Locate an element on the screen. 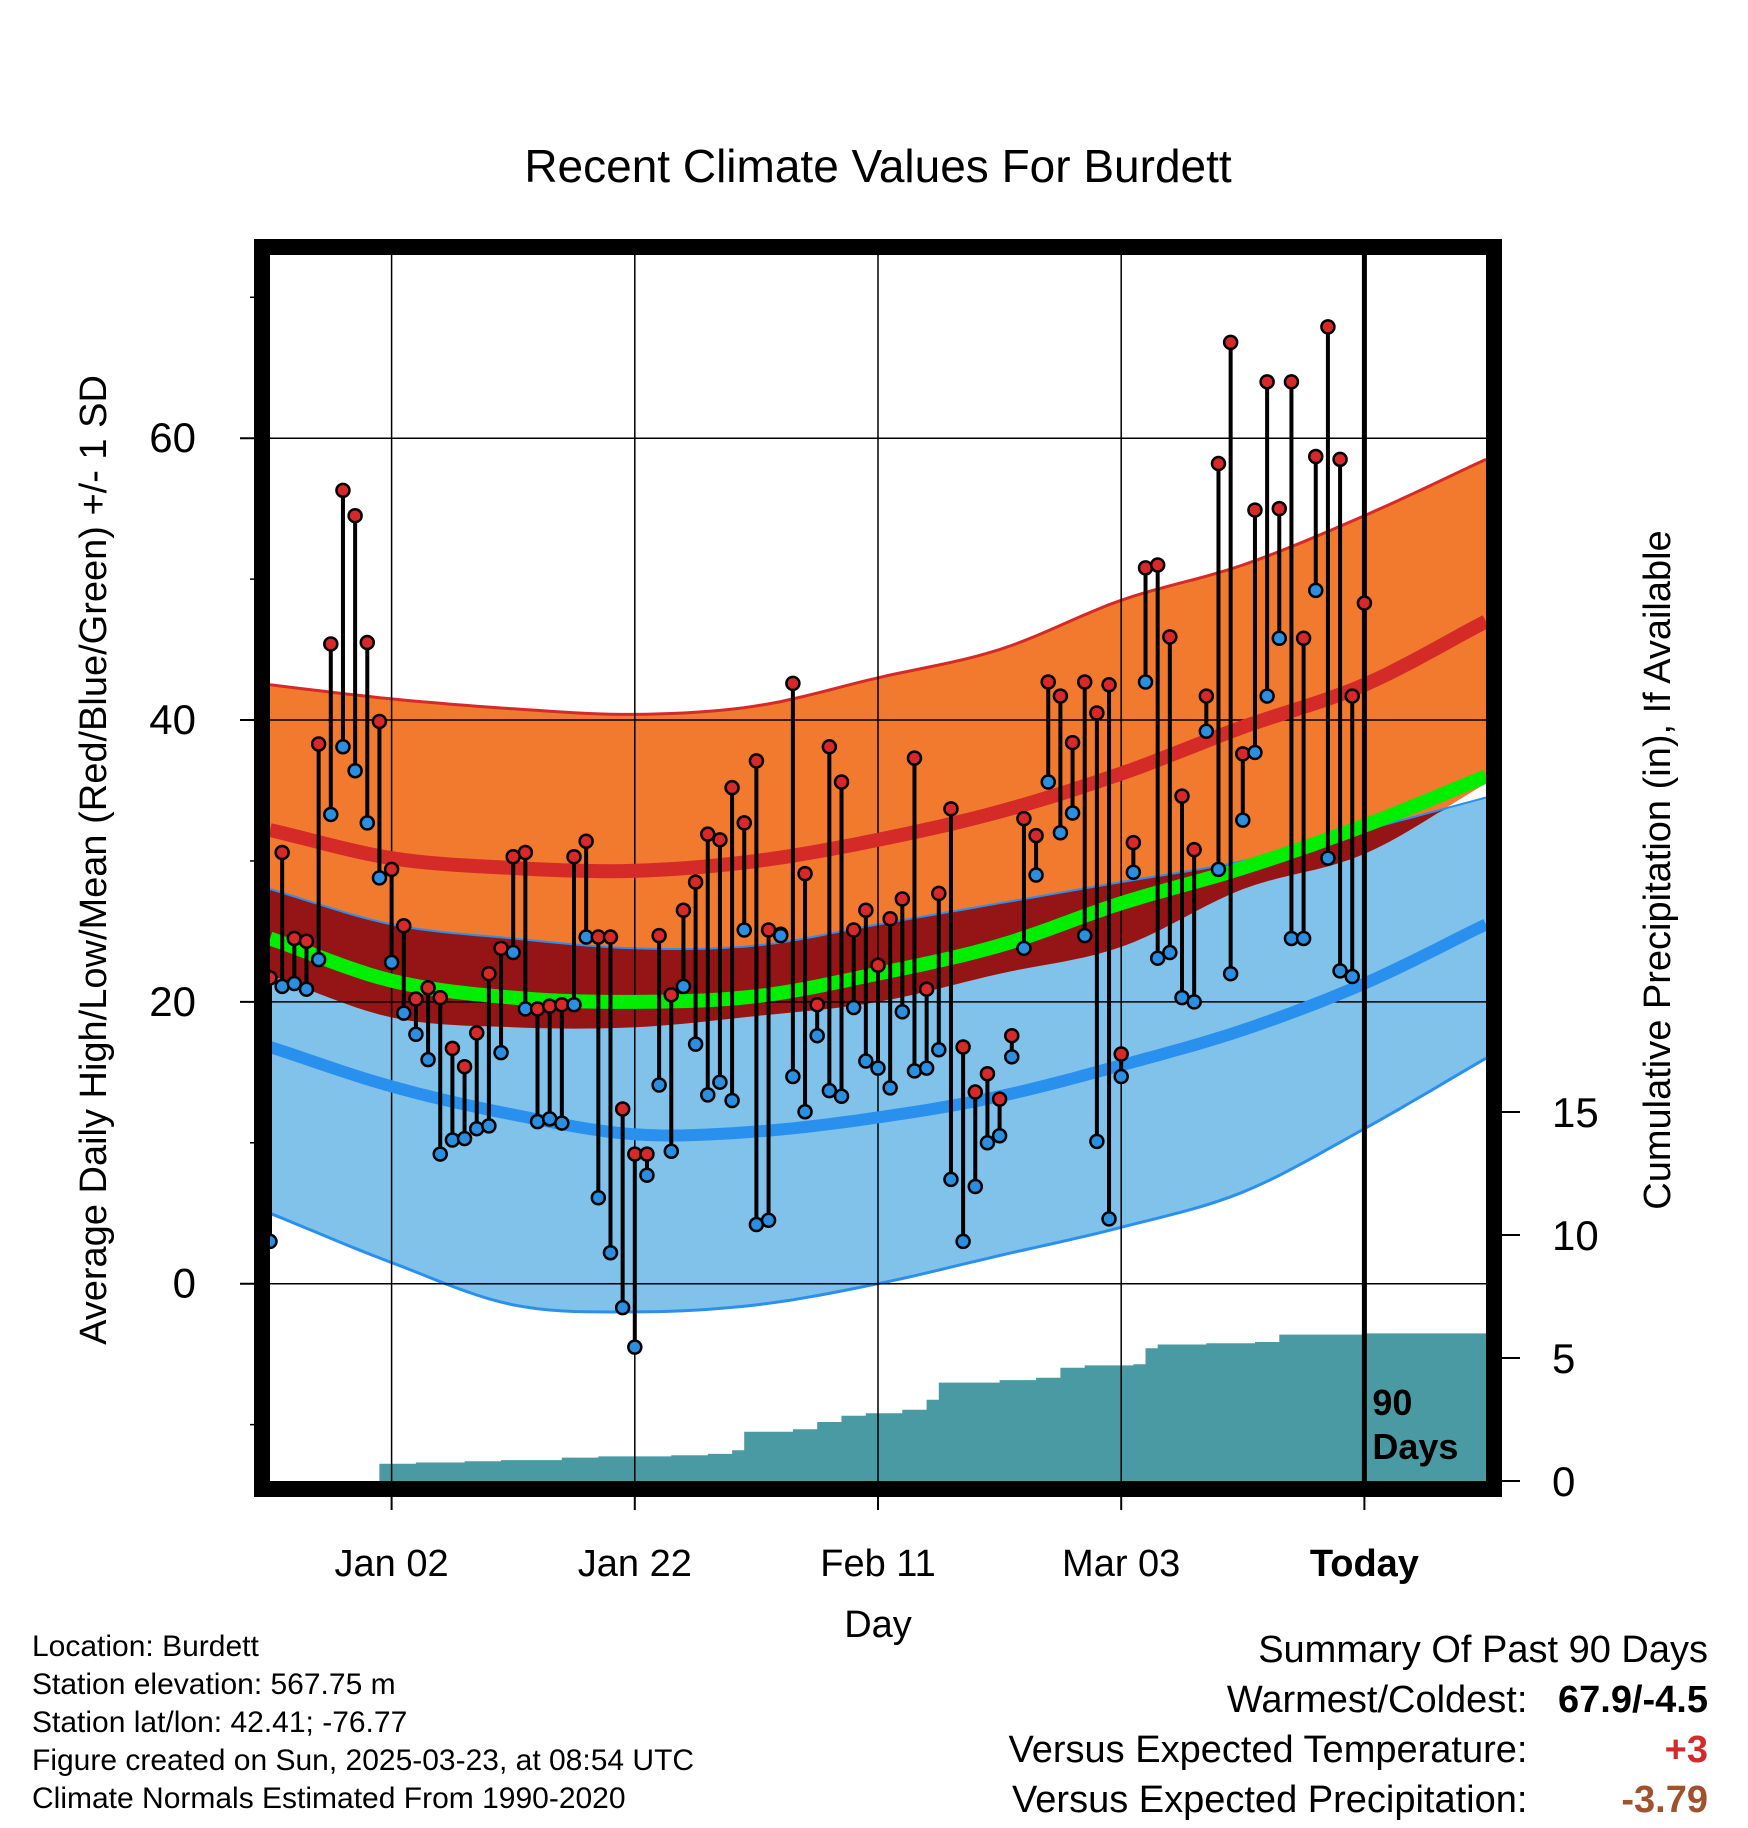 Image resolution: width=1748 pixels, height=1828 pixels. x-tick-label: Today is located at coordinates (1364, 1564).